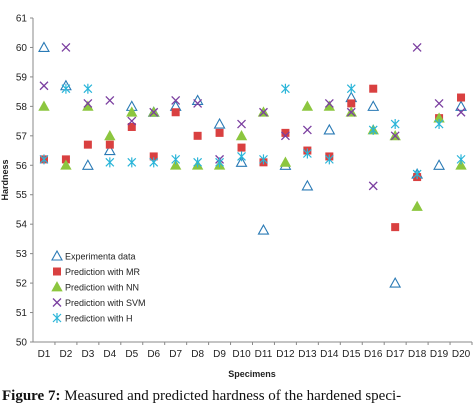 Image resolution: width=474 pixels, height=404 pixels. What do you see at coordinates (241, 354) in the screenshot?
I see `x-tick-label: D10` at bounding box center [241, 354].